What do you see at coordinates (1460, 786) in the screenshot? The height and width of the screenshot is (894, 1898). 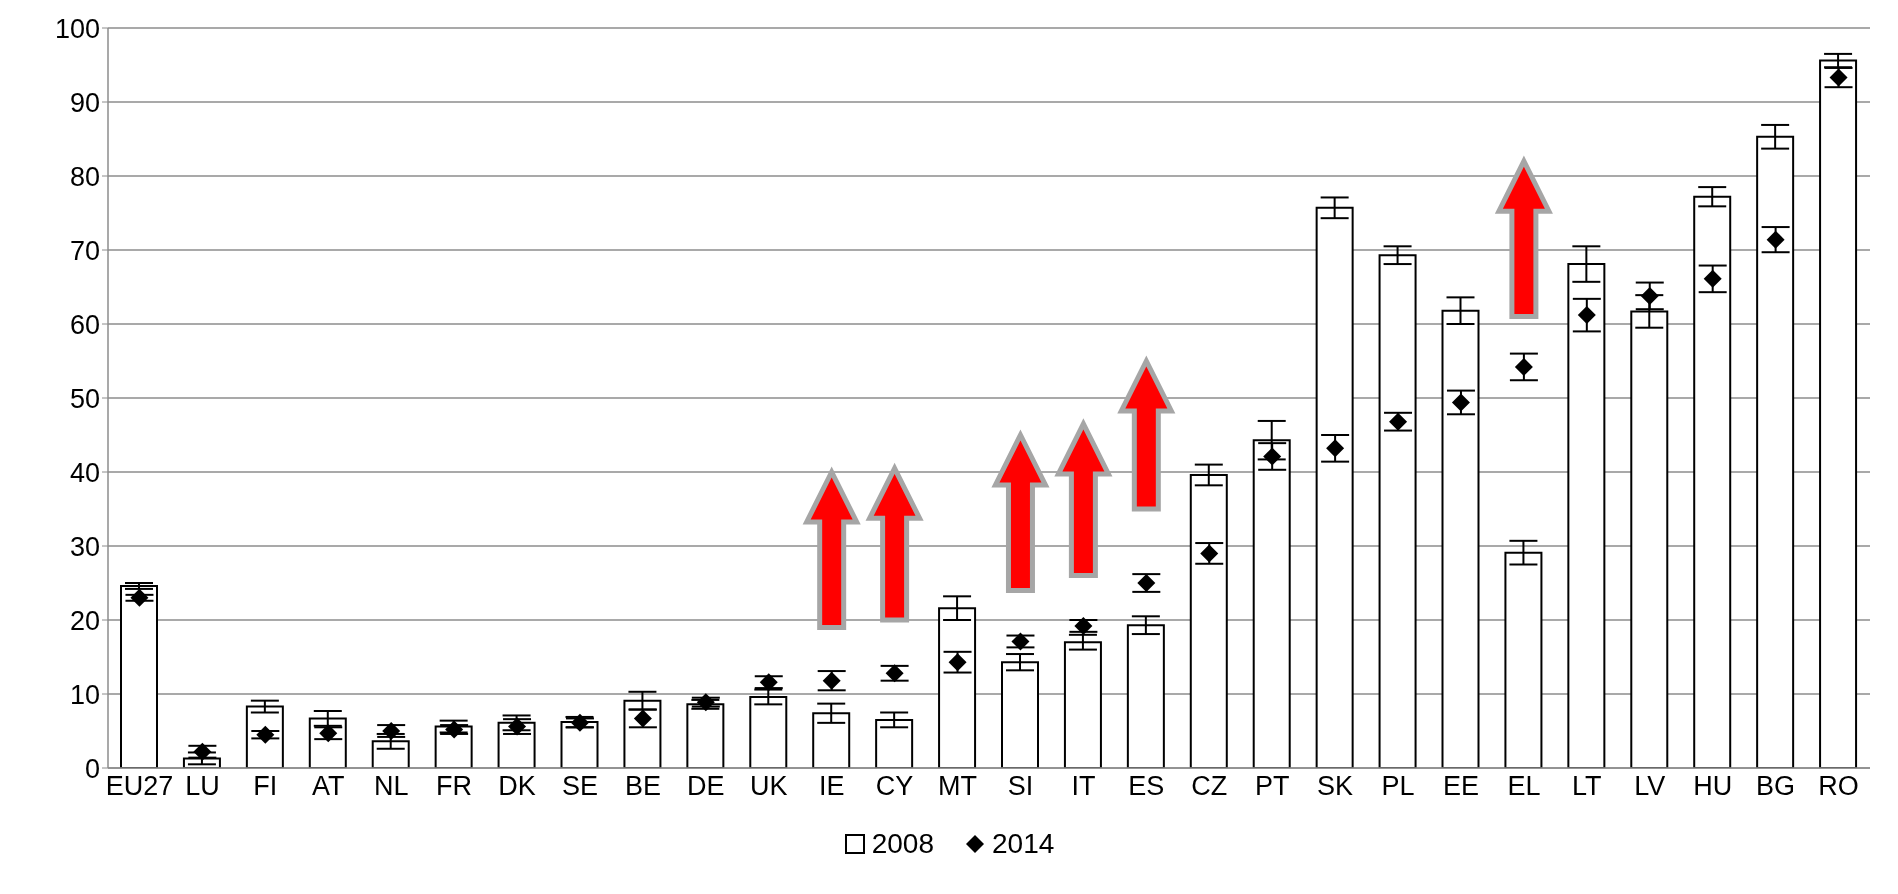 I see `x-tick-label: EE` at bounding box center [1460, 786].